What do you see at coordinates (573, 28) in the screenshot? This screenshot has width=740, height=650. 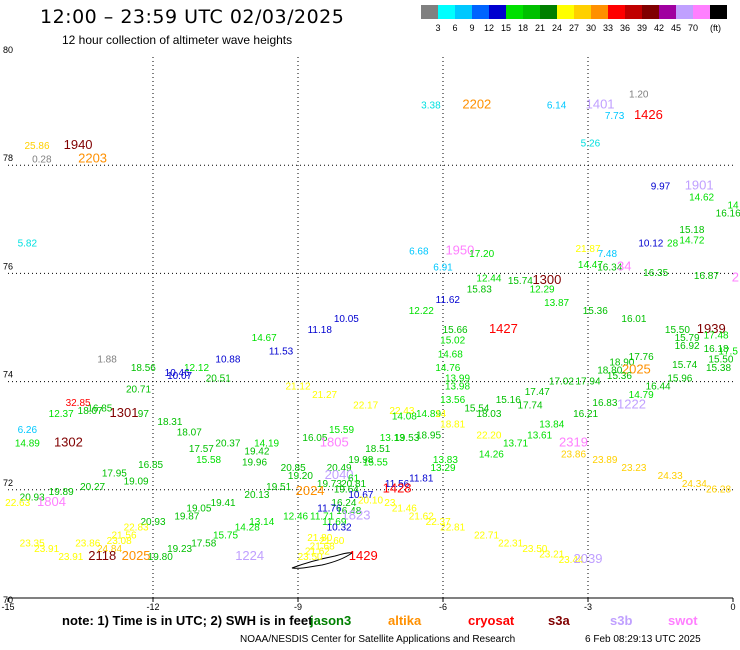 I see `legend-label: 27` at bounding box center [573, 28].